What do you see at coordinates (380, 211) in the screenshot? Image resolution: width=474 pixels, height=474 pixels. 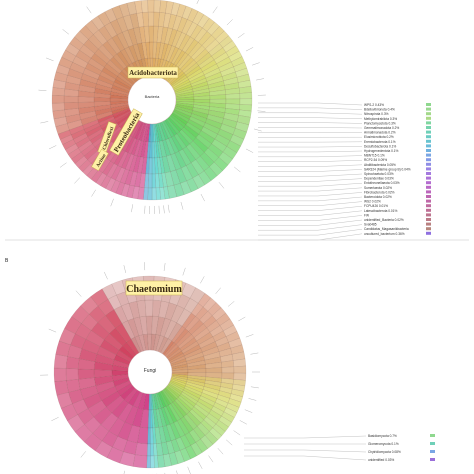 I see `legend-a-legend-label: Latescibacterota 0.01%` at bounding box center [380, 211].